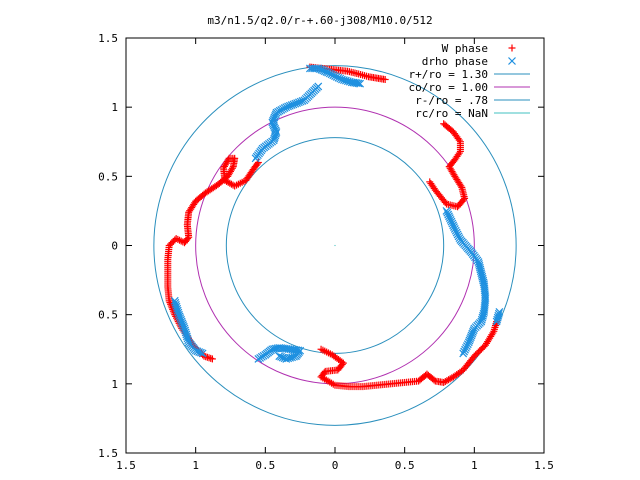  I want to click on legend-label: r-/ro = .78, so click(451, 100).